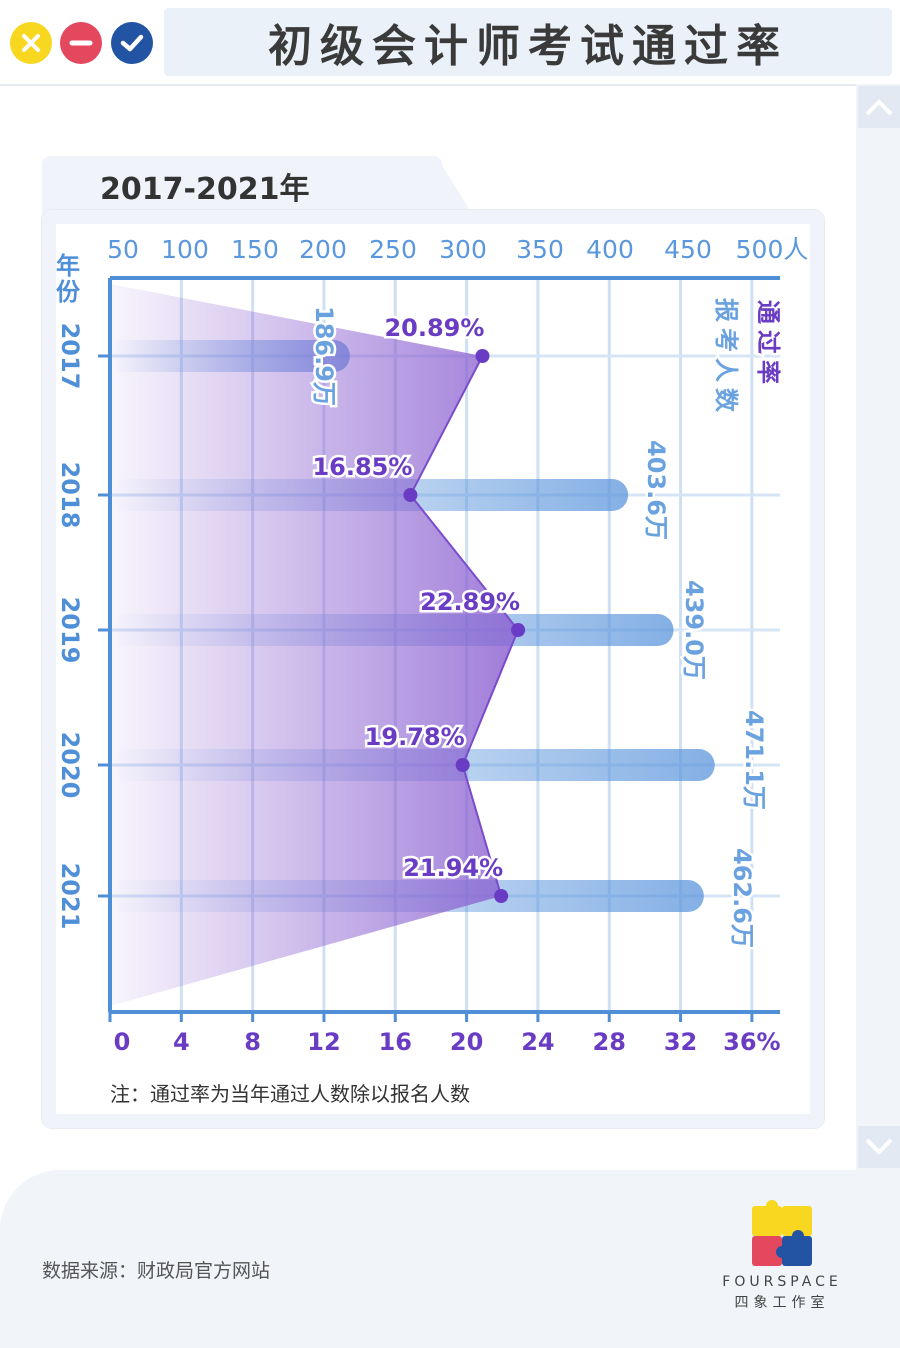 This screenshot has width=900, height=1348. I want to click on scrollbar-track, so click(878, 627).